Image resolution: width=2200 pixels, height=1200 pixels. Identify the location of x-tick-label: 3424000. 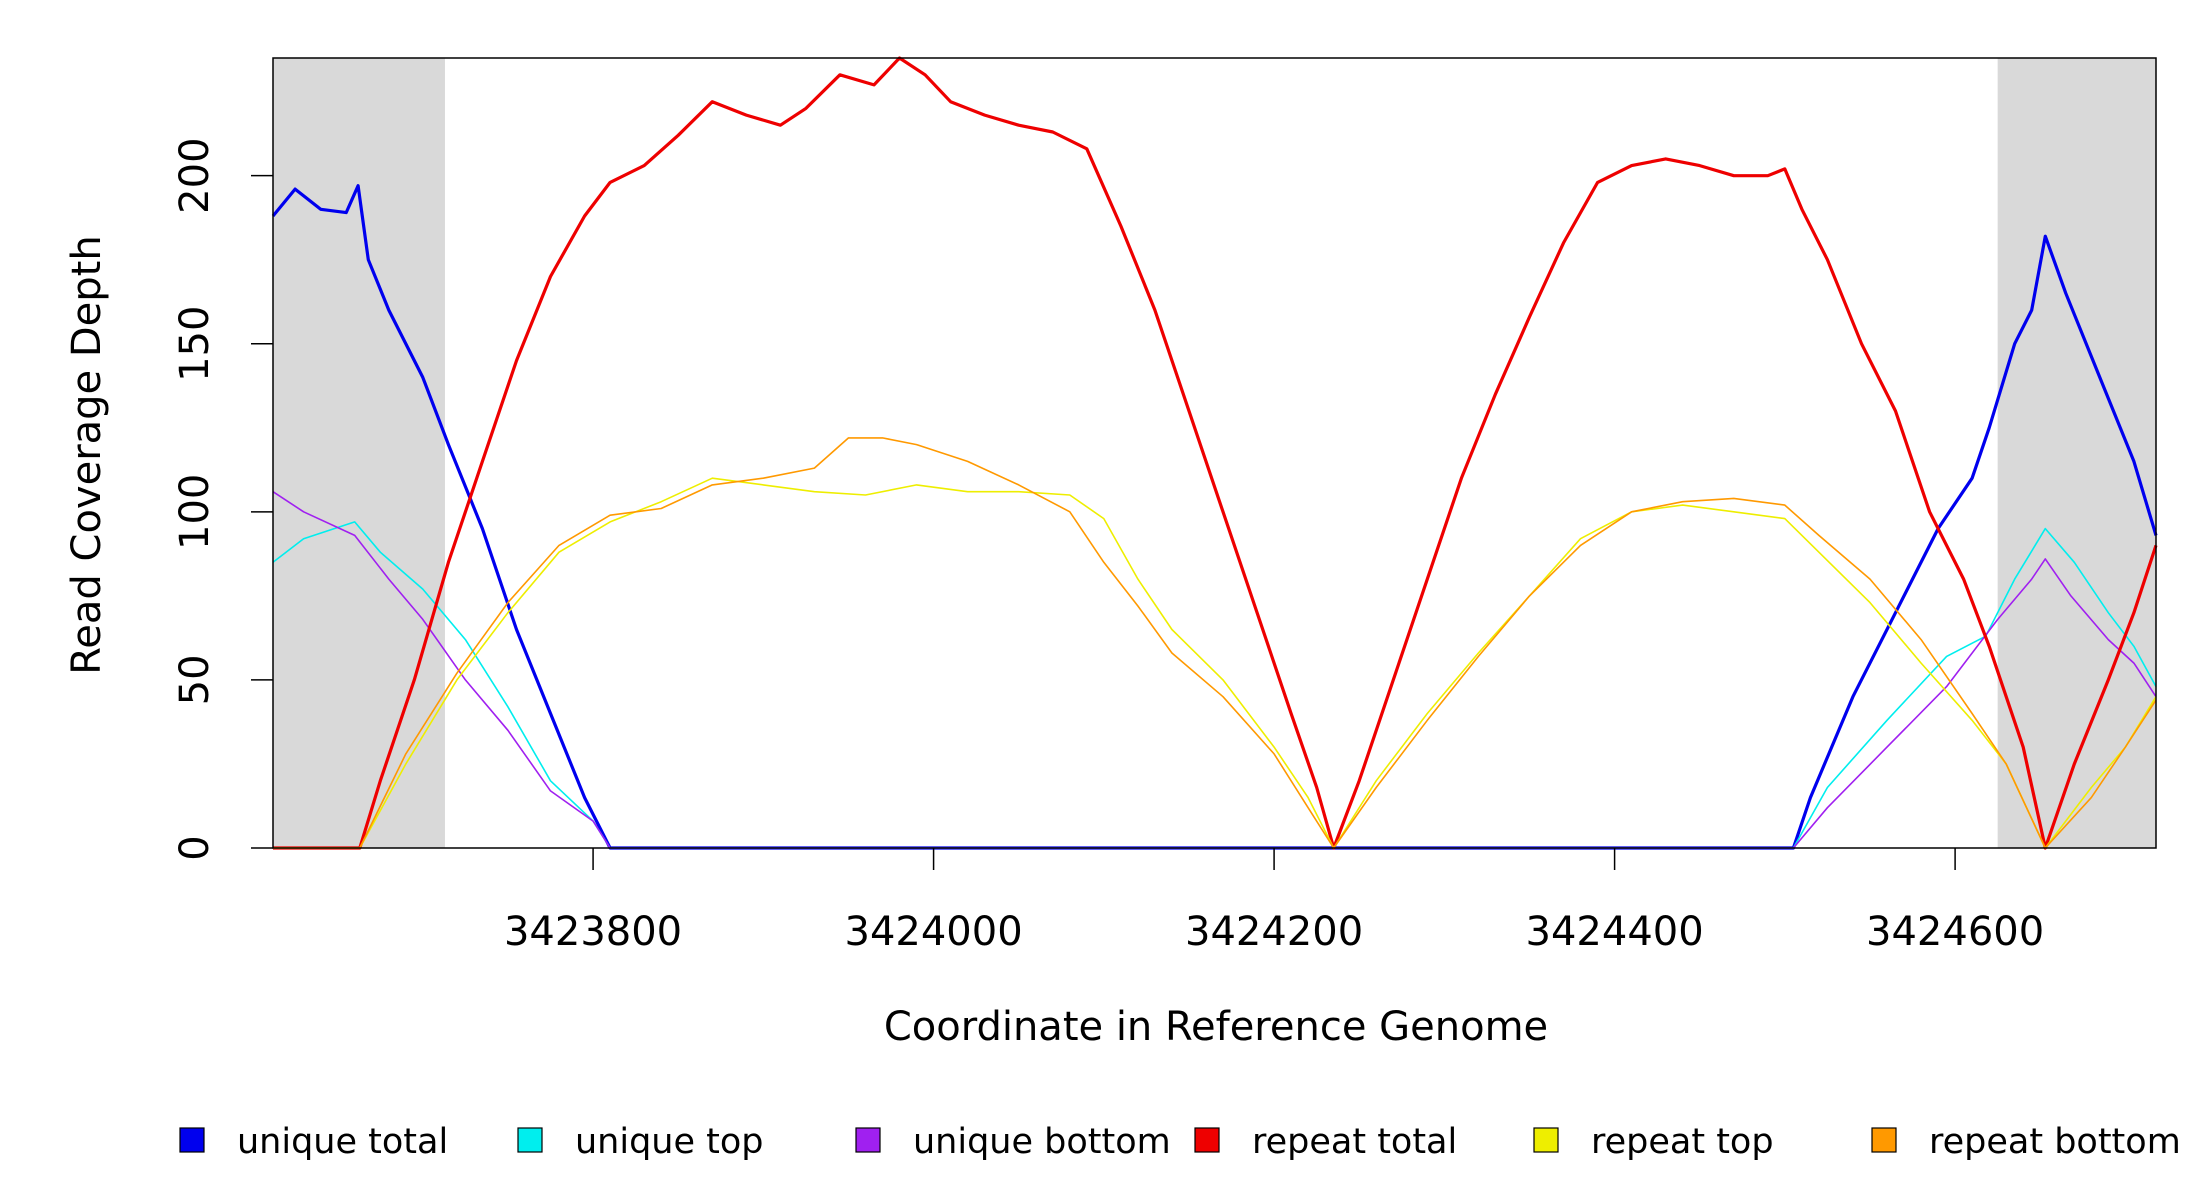
(934, 932).